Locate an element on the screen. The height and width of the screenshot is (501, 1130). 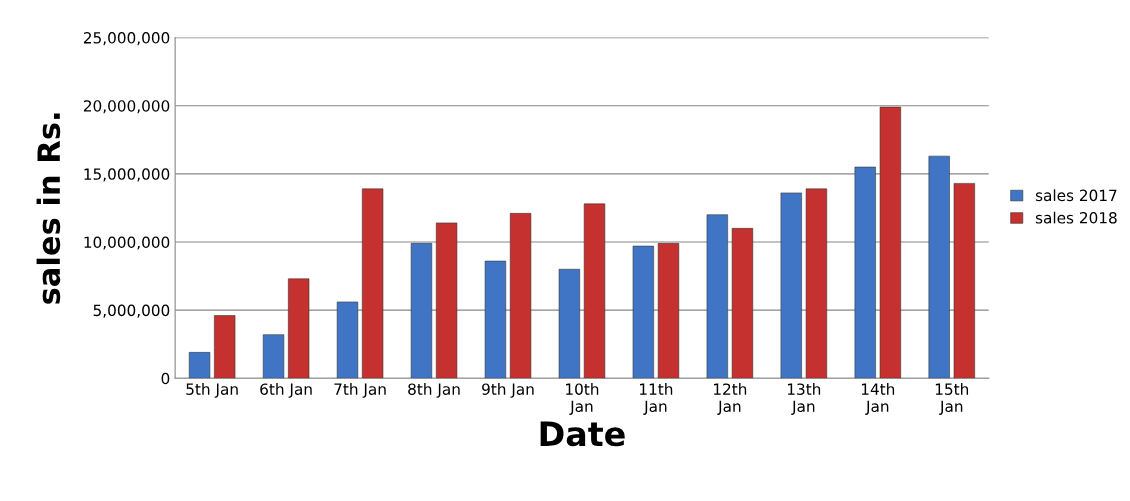
x-tick-label: 13th Jan is located at coordinates (804, 399).